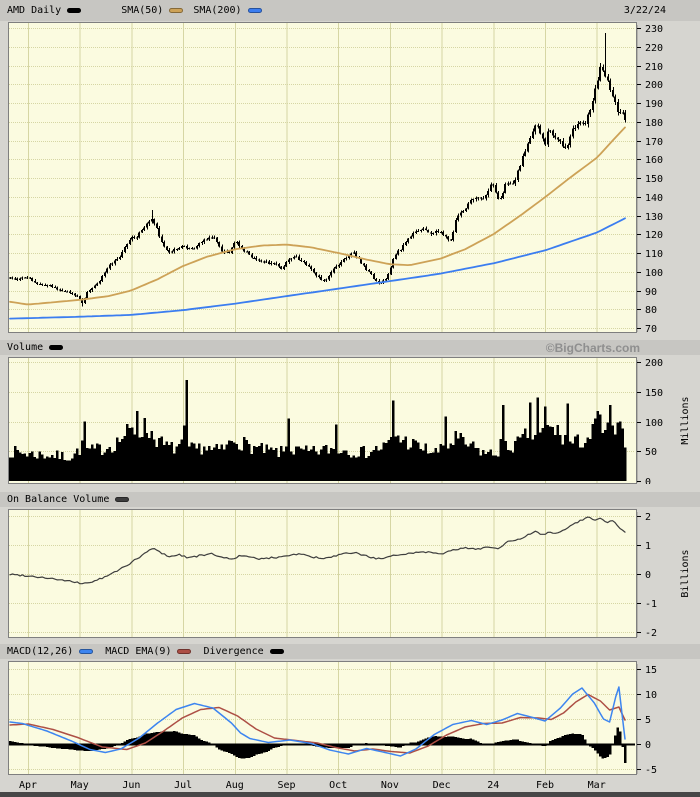 The height and width of the screenshot is (797, 700). What do you see at coordinates (654, 198) in the screenshot?
I see `svg-text: 140` at bounding box center [654, 198].